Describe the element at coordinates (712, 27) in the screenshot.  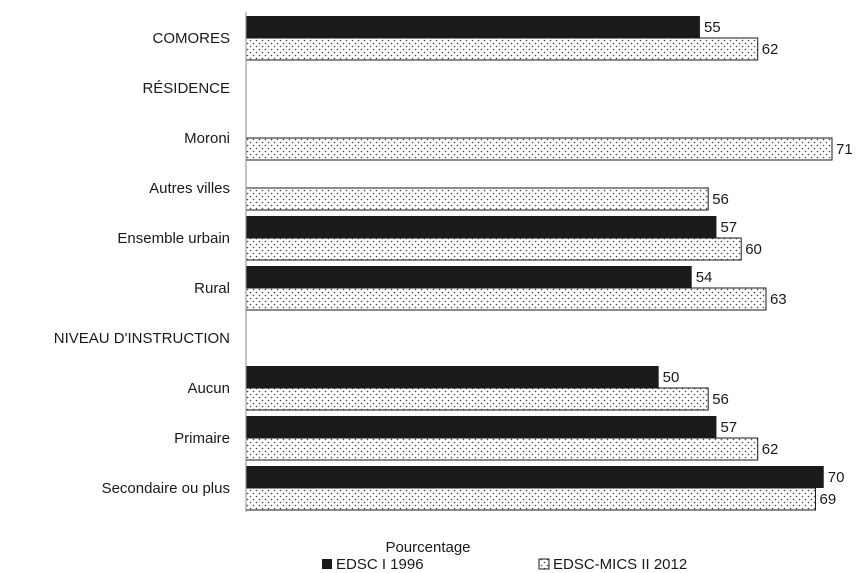
I see `data-label-series-1: 55` at that location.